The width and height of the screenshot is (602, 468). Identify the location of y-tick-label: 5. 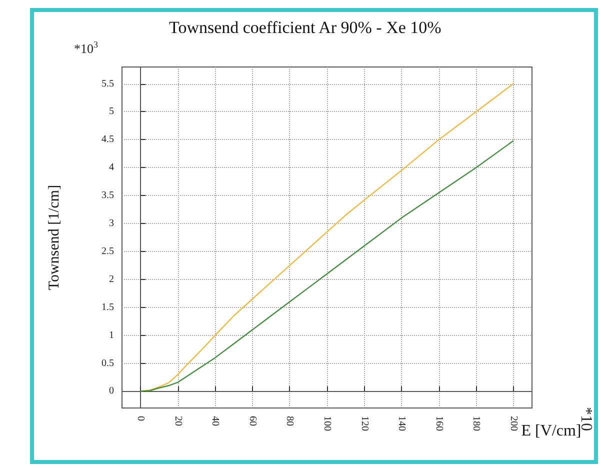
(111, 112).